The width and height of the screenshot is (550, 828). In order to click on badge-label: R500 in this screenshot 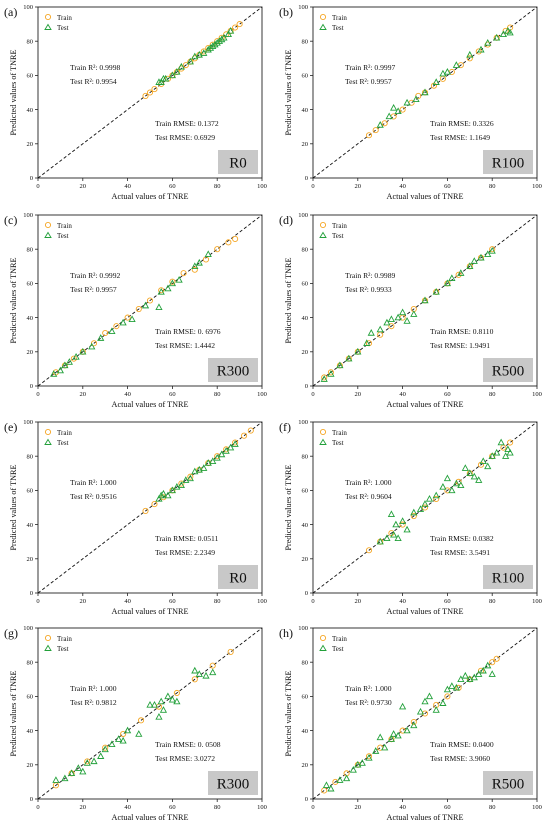, I will do `click(508, 785)`.